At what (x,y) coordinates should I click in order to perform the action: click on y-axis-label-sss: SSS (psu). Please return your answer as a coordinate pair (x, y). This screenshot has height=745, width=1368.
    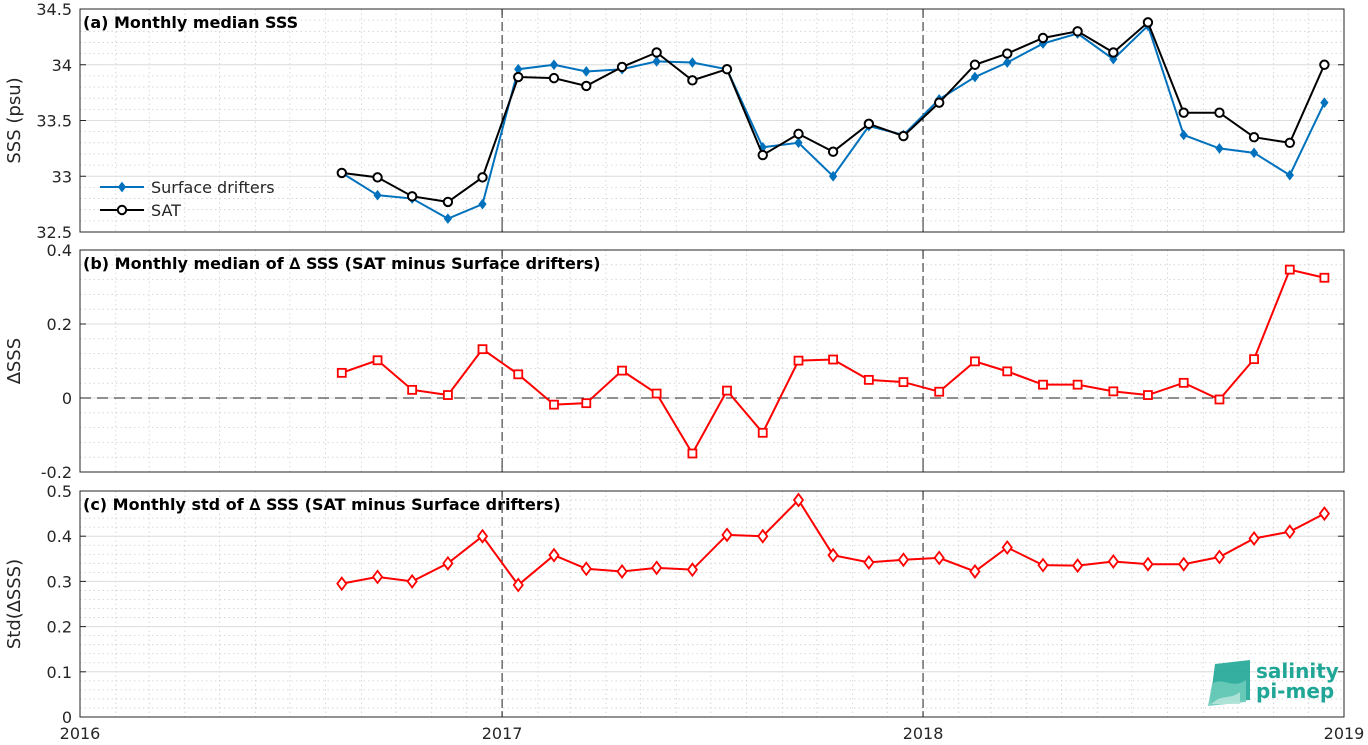
    Looking at the image, I should click on (14, 120).